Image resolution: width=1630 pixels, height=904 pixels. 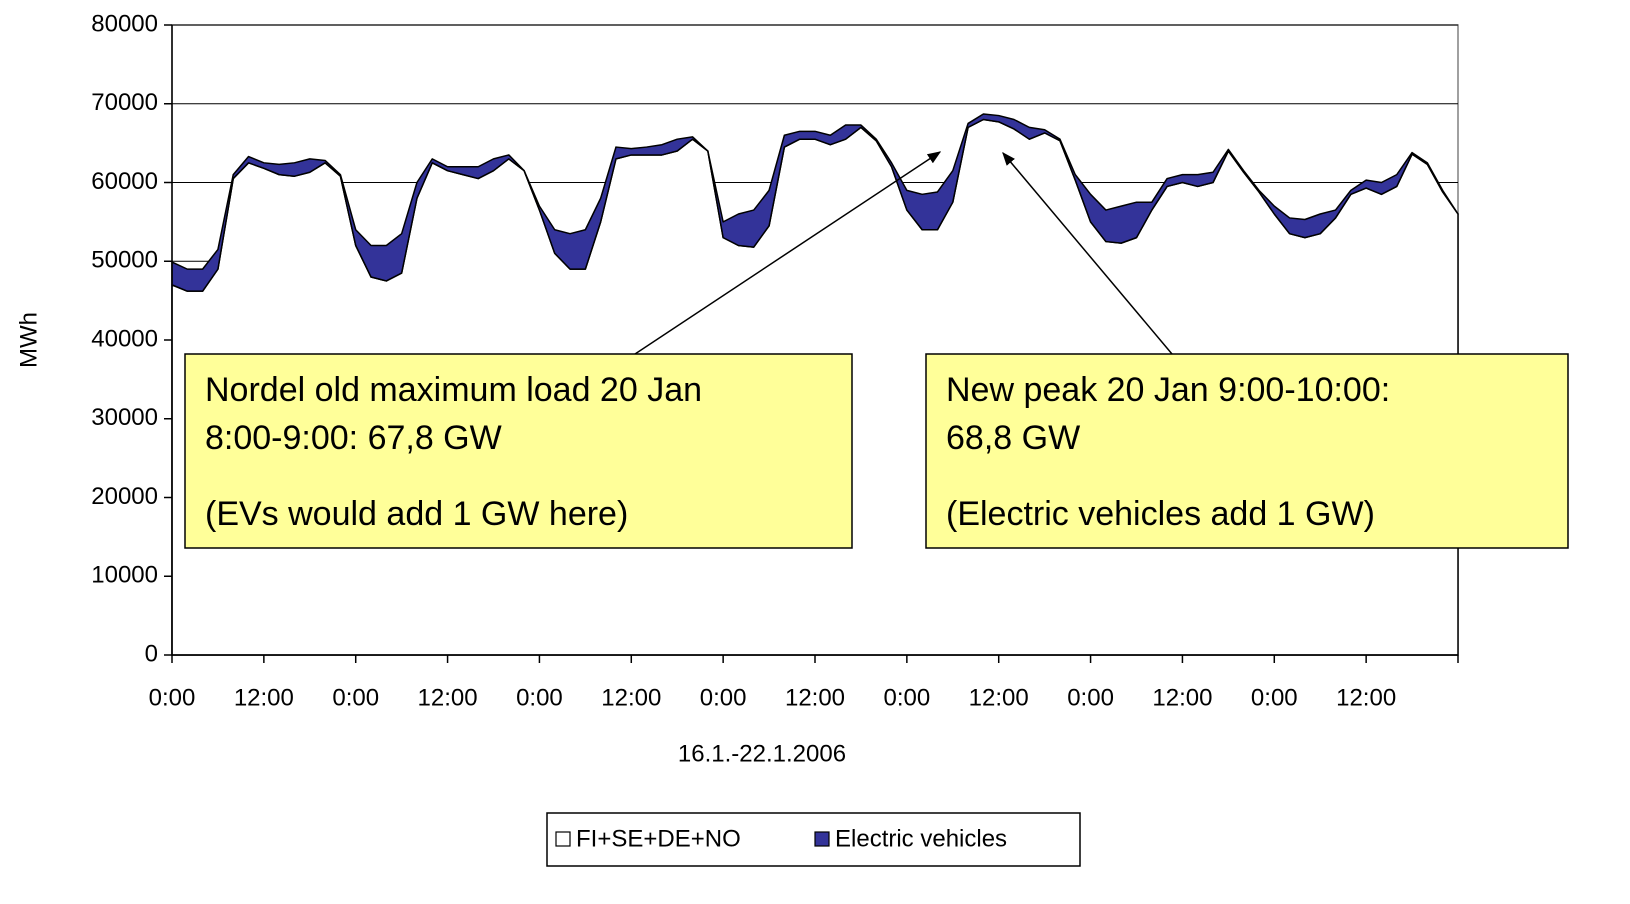 What do you see at coordinates (124, 338) in the screenshot?
I see `y-tick-label: 40000` at bounding box center [124, 338].